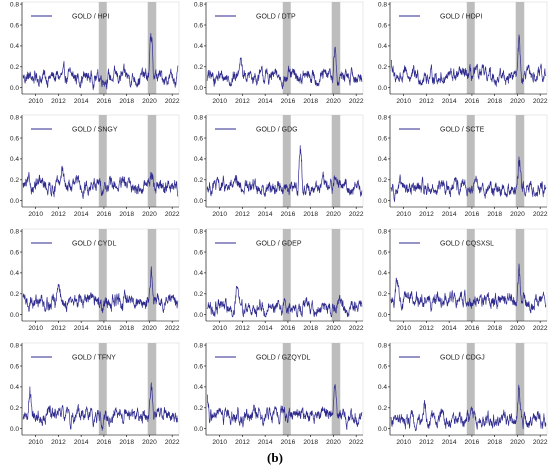 This screenshot has width=550, height=471. I want to click on legend-label: GOLD / GDEP, so click(279, 244).